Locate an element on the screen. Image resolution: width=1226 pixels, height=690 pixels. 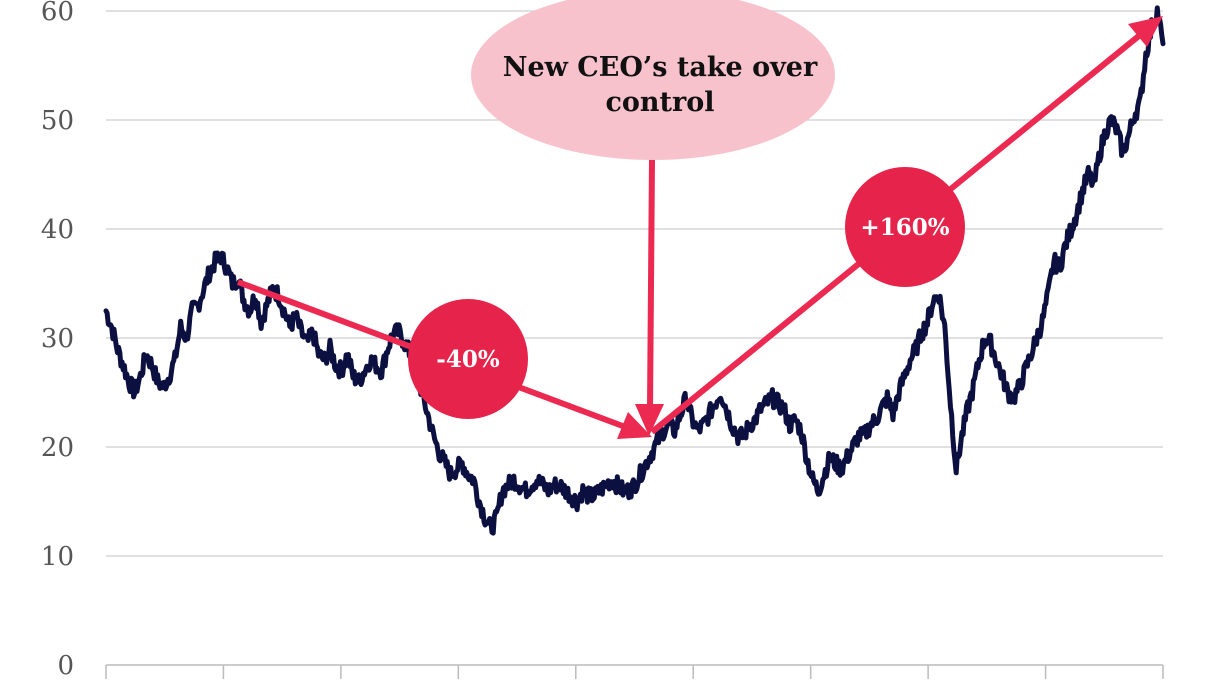
decline-badge is located at coordinates (468, 359).